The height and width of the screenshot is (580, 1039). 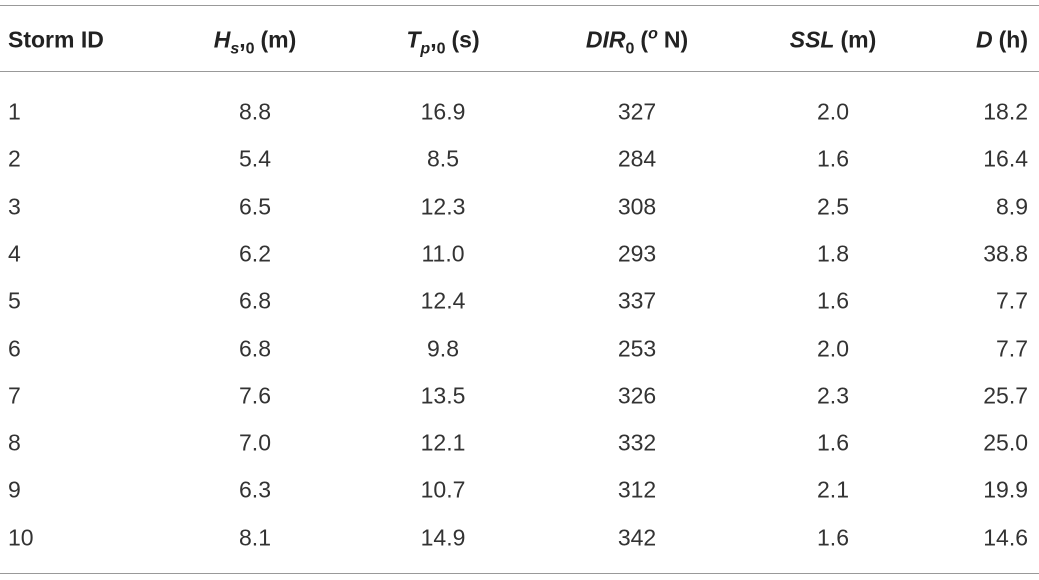 What do you see at coordinates (833, 253) in the screenshot?
I see `value-cell: 1.8` at bounding box center [833, 253].